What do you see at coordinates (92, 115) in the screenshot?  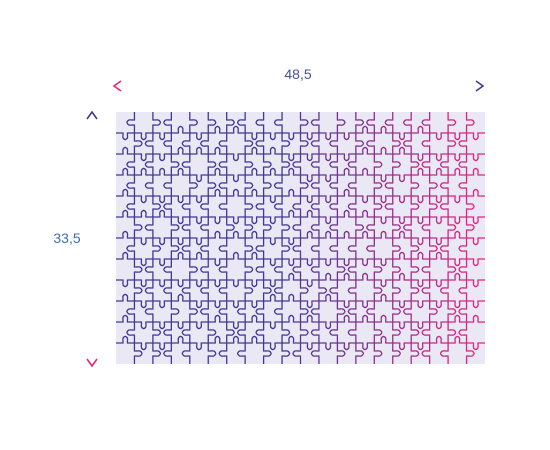 I see `height-arrow-top-head` at bounding box center [92, 115].